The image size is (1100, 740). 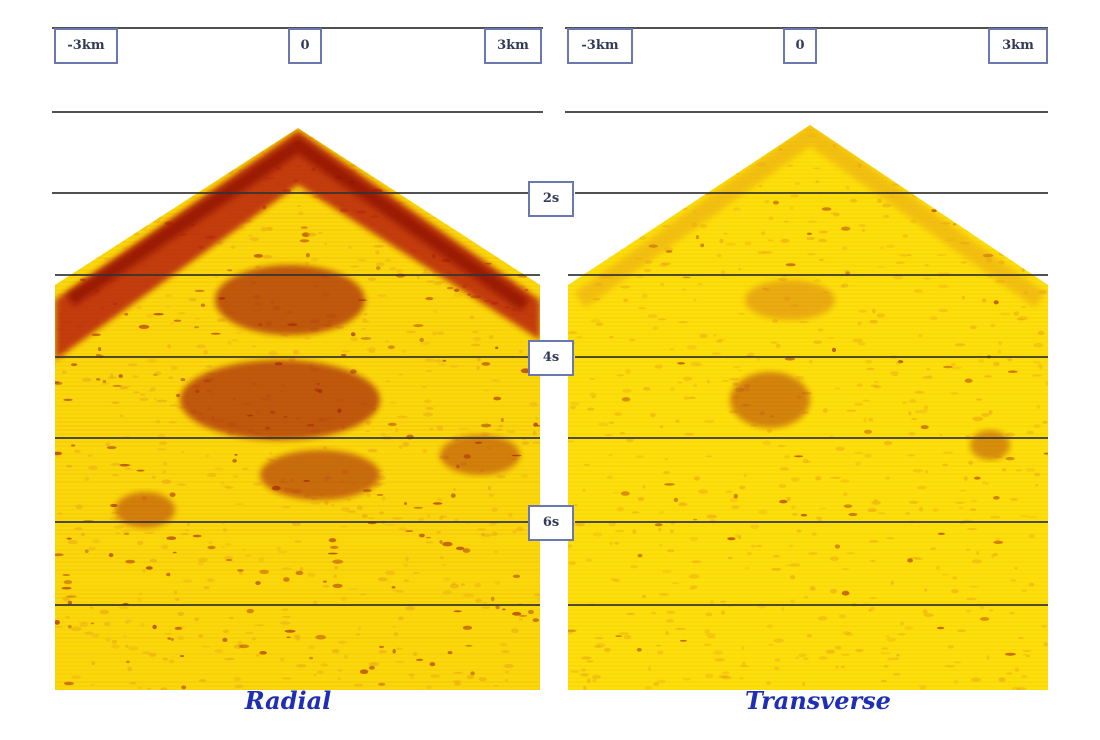 What do you see at coordinates (298, 223) in the screenshot?
I see `radial-direct-arrival-core` at bounding box center [298, 223].